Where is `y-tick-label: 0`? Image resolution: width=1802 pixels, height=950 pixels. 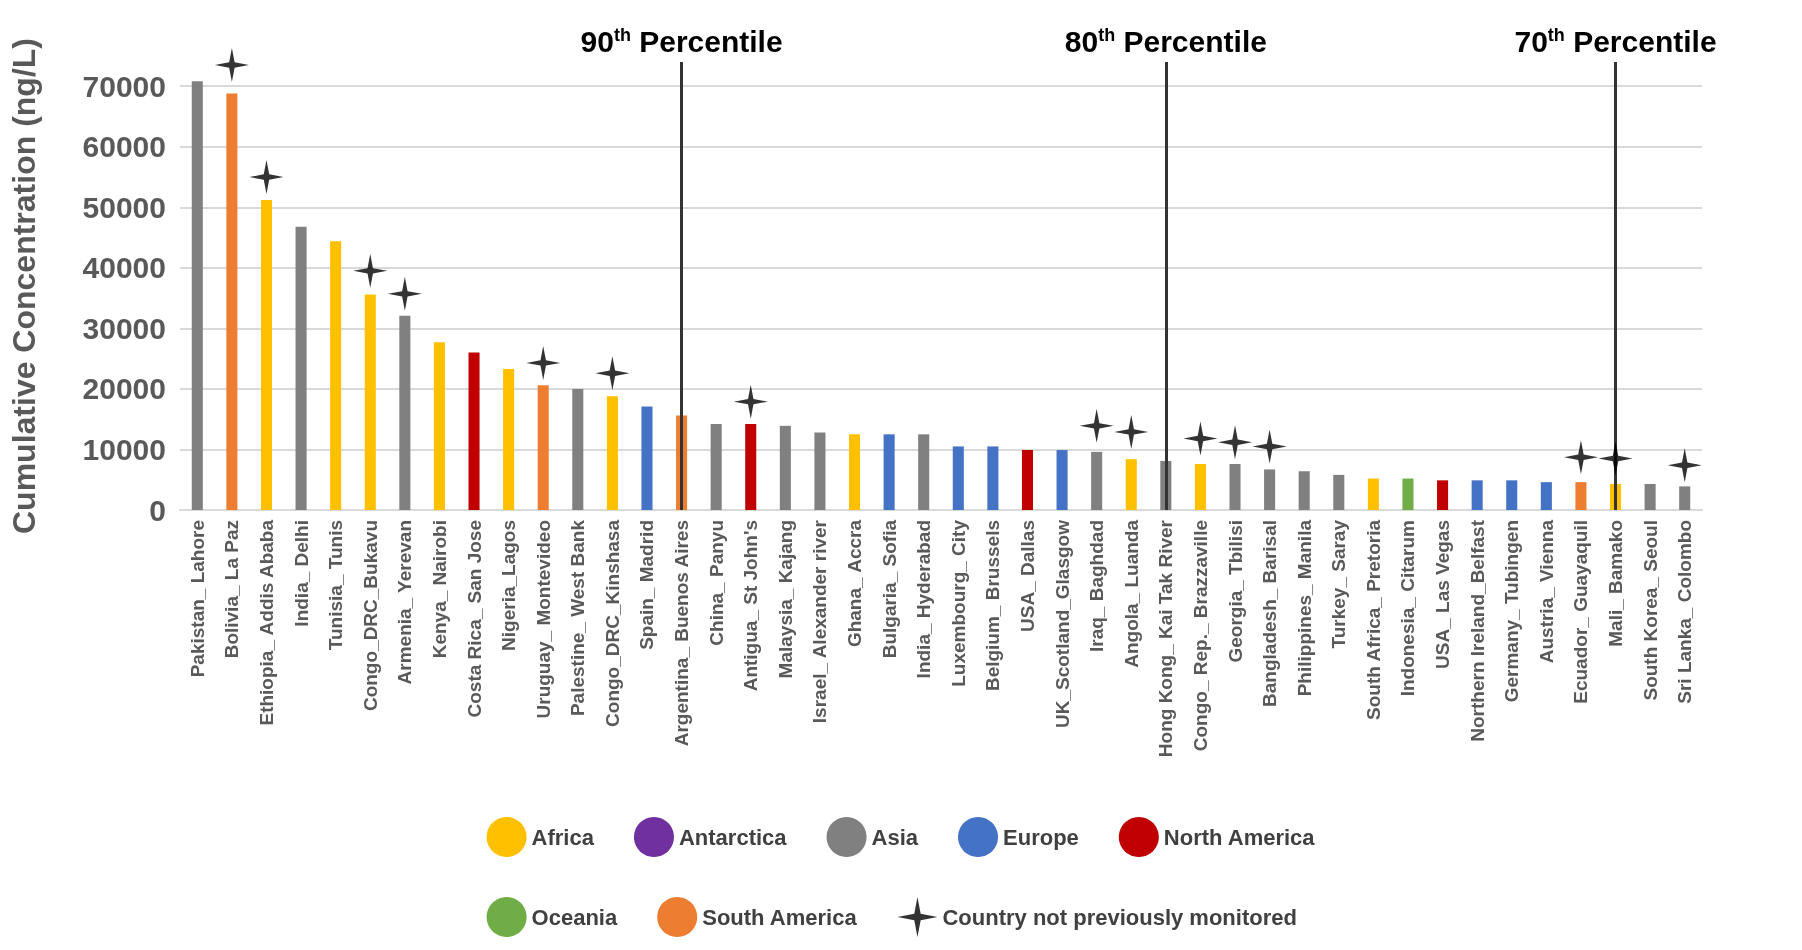
y-tick-label: 0 is located at coordinates (157, 510).